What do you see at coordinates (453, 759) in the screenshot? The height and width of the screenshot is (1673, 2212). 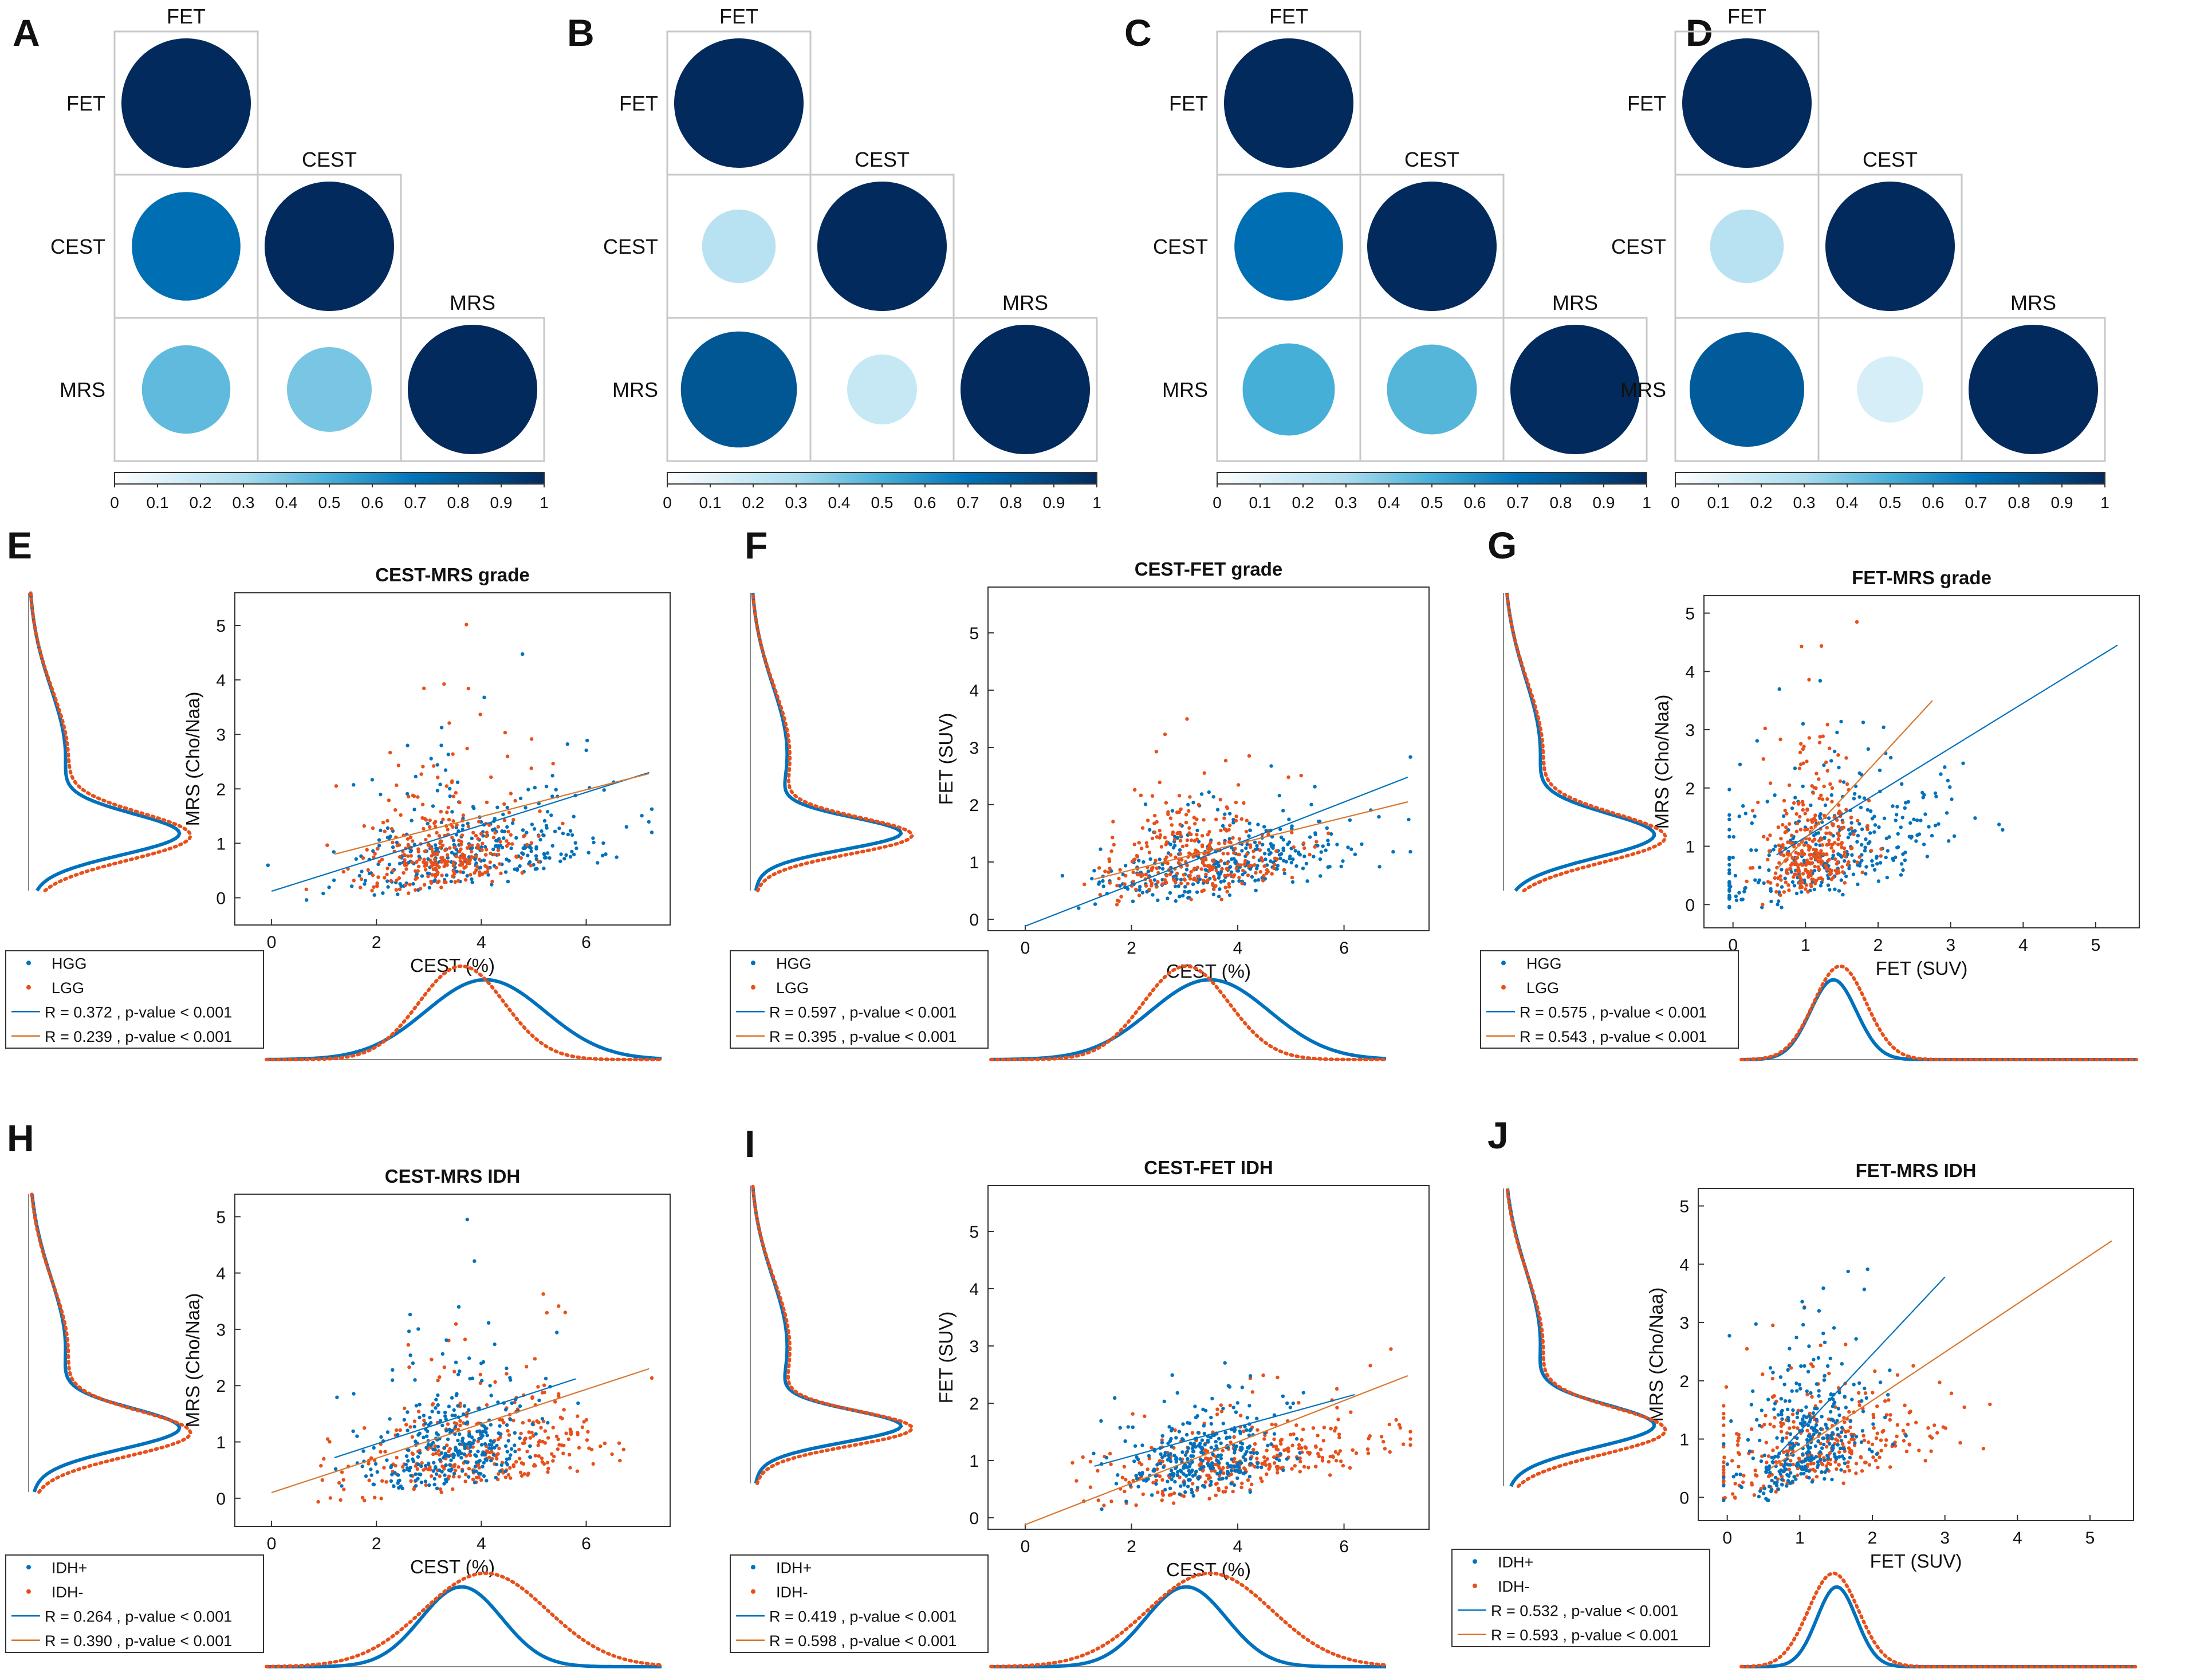 I see `plot-axes` at bounding box center [453, 759].